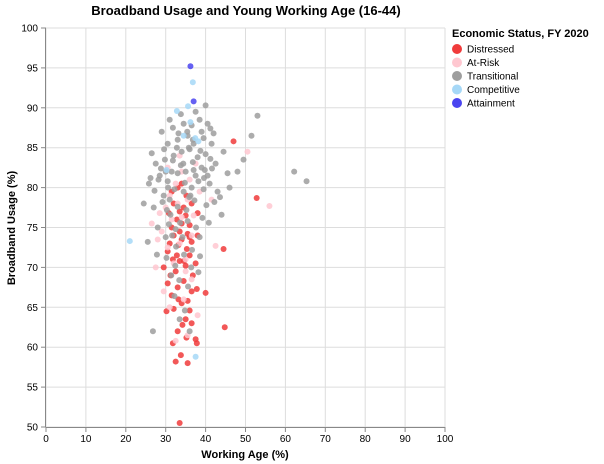 This screenshot has height=464, width=604. Describe the element at coordinates (33, 108) in the screenshot. I see `y-tick-label: 90` at that location.